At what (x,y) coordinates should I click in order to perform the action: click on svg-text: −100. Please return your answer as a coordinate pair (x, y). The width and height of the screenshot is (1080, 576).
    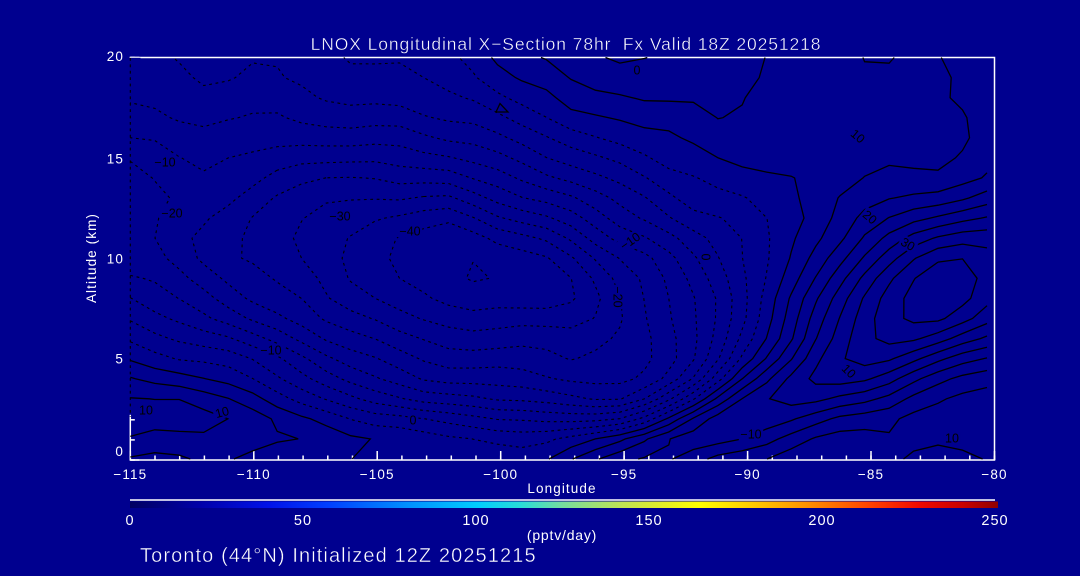
    Looking at the image, I should click on (500, 474).